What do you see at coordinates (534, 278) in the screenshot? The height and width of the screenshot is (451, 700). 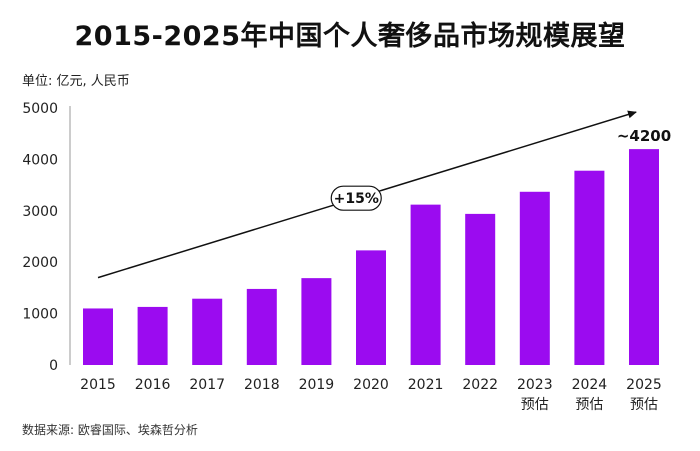 I see `bar-2023` at bounding box center [534, 278].